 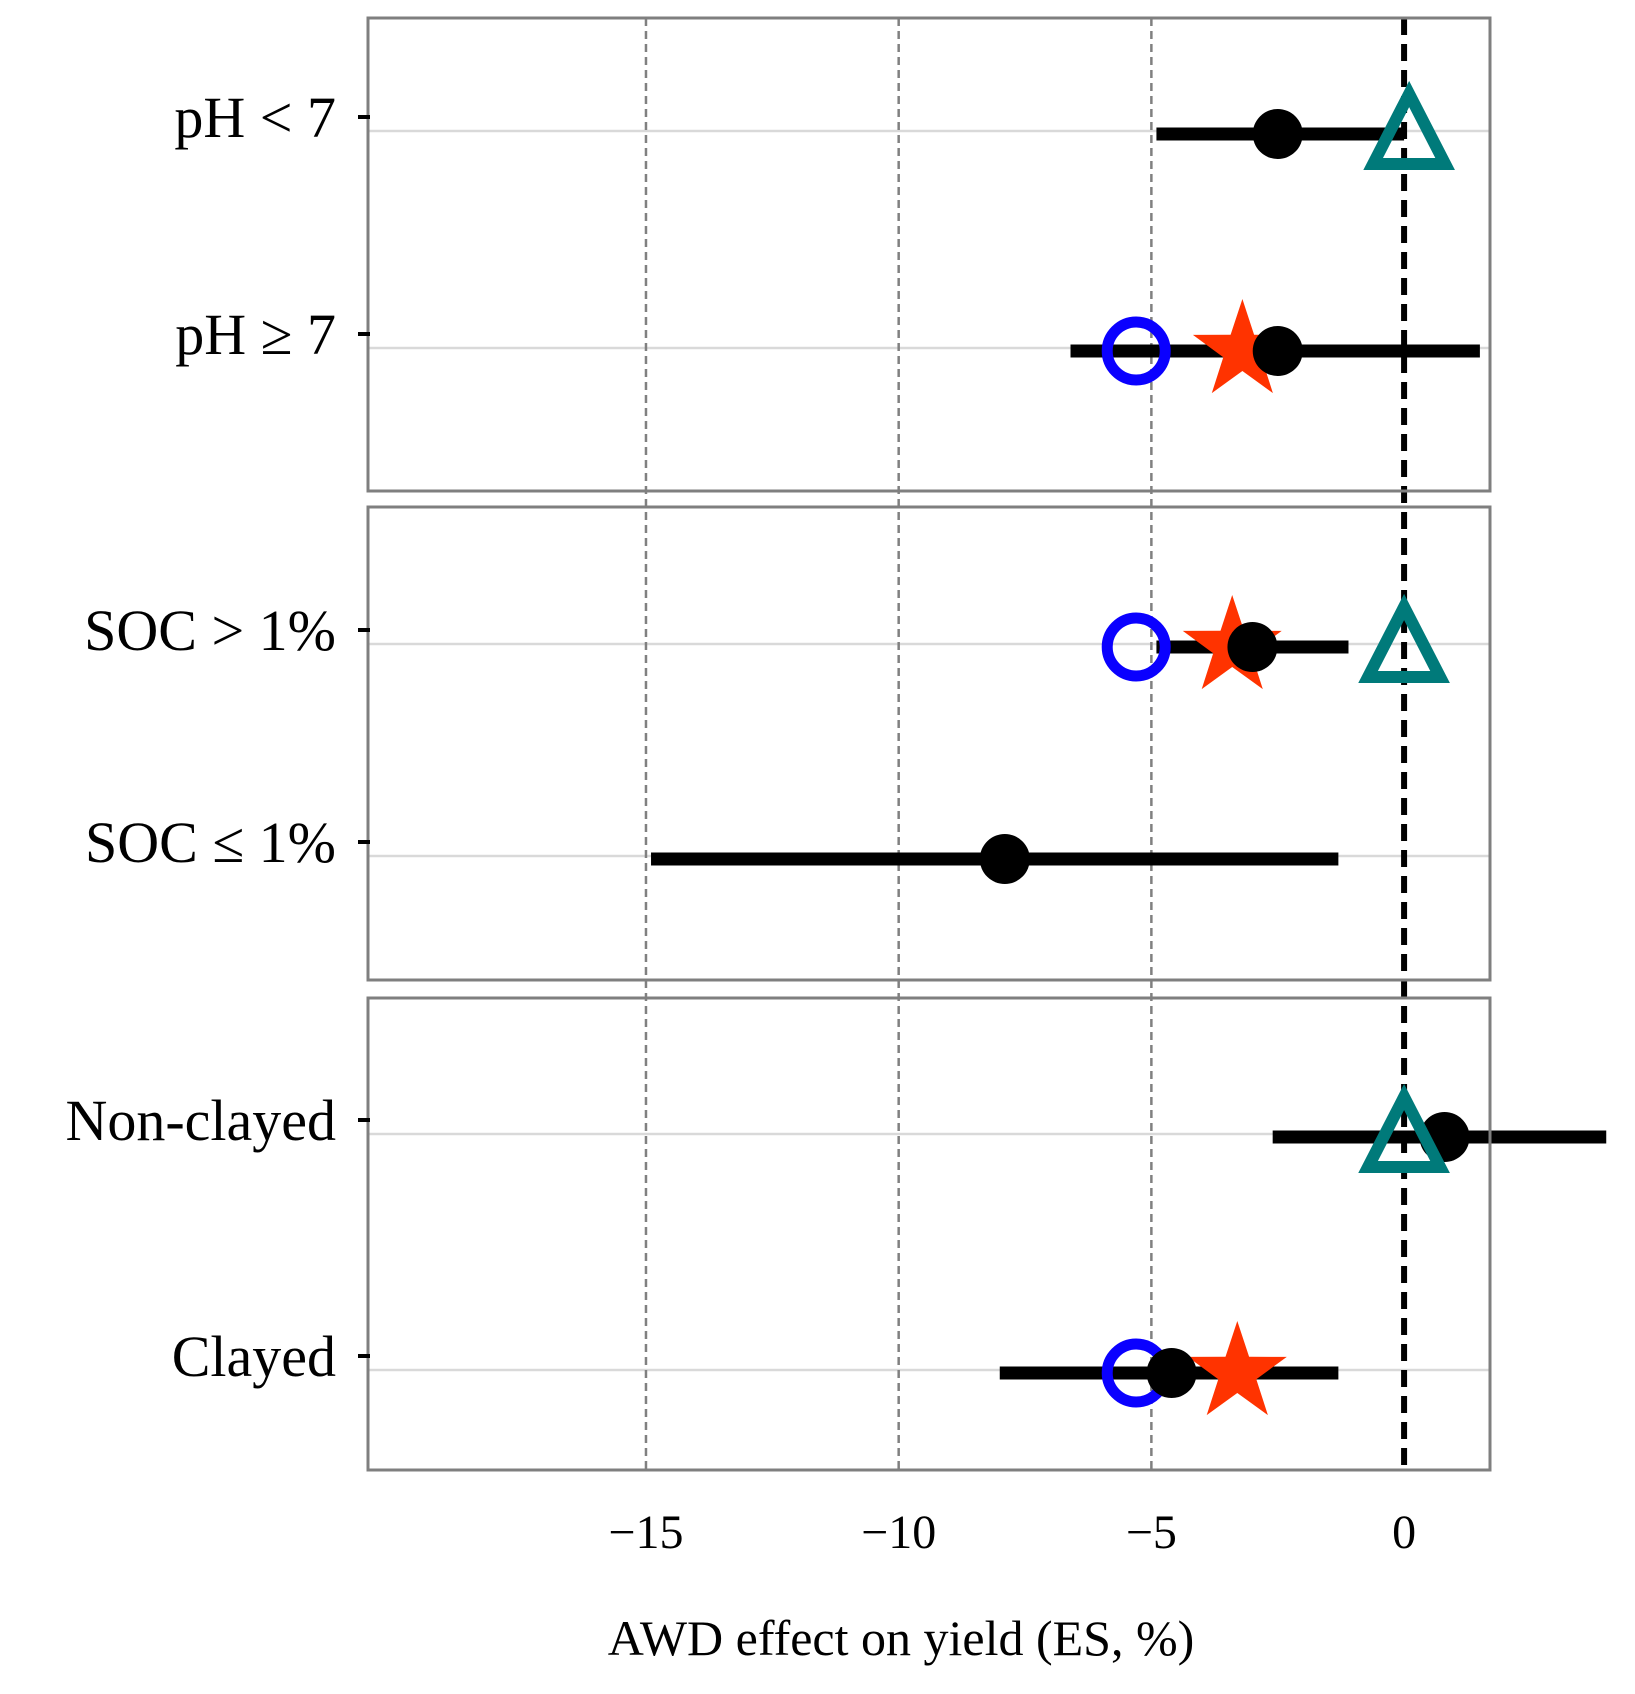 What do you see at coordinates (898, 1532) in the screenshot?
I see `x-tick-label: −10` at bounding box center [898, 1532].